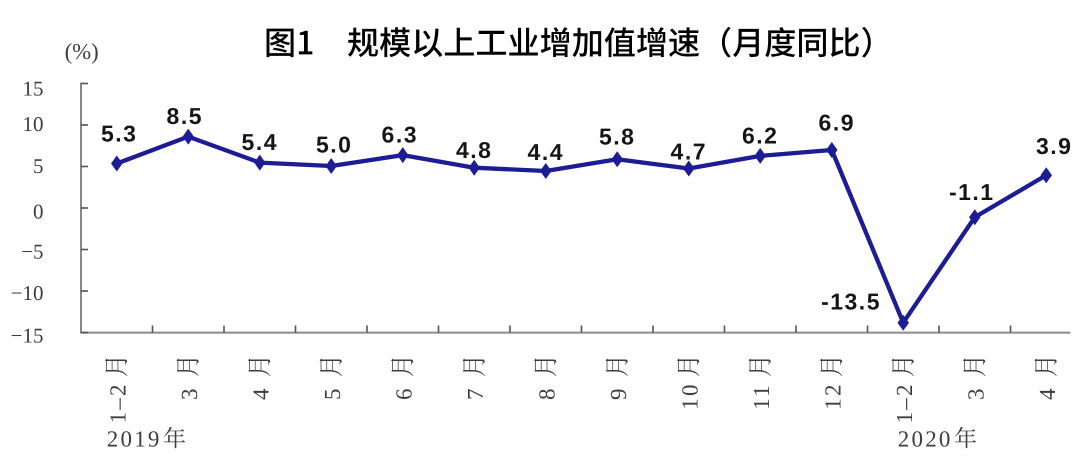 The image size is (1088, 476). I want to click on svg-text: 0, so click(38, 211).